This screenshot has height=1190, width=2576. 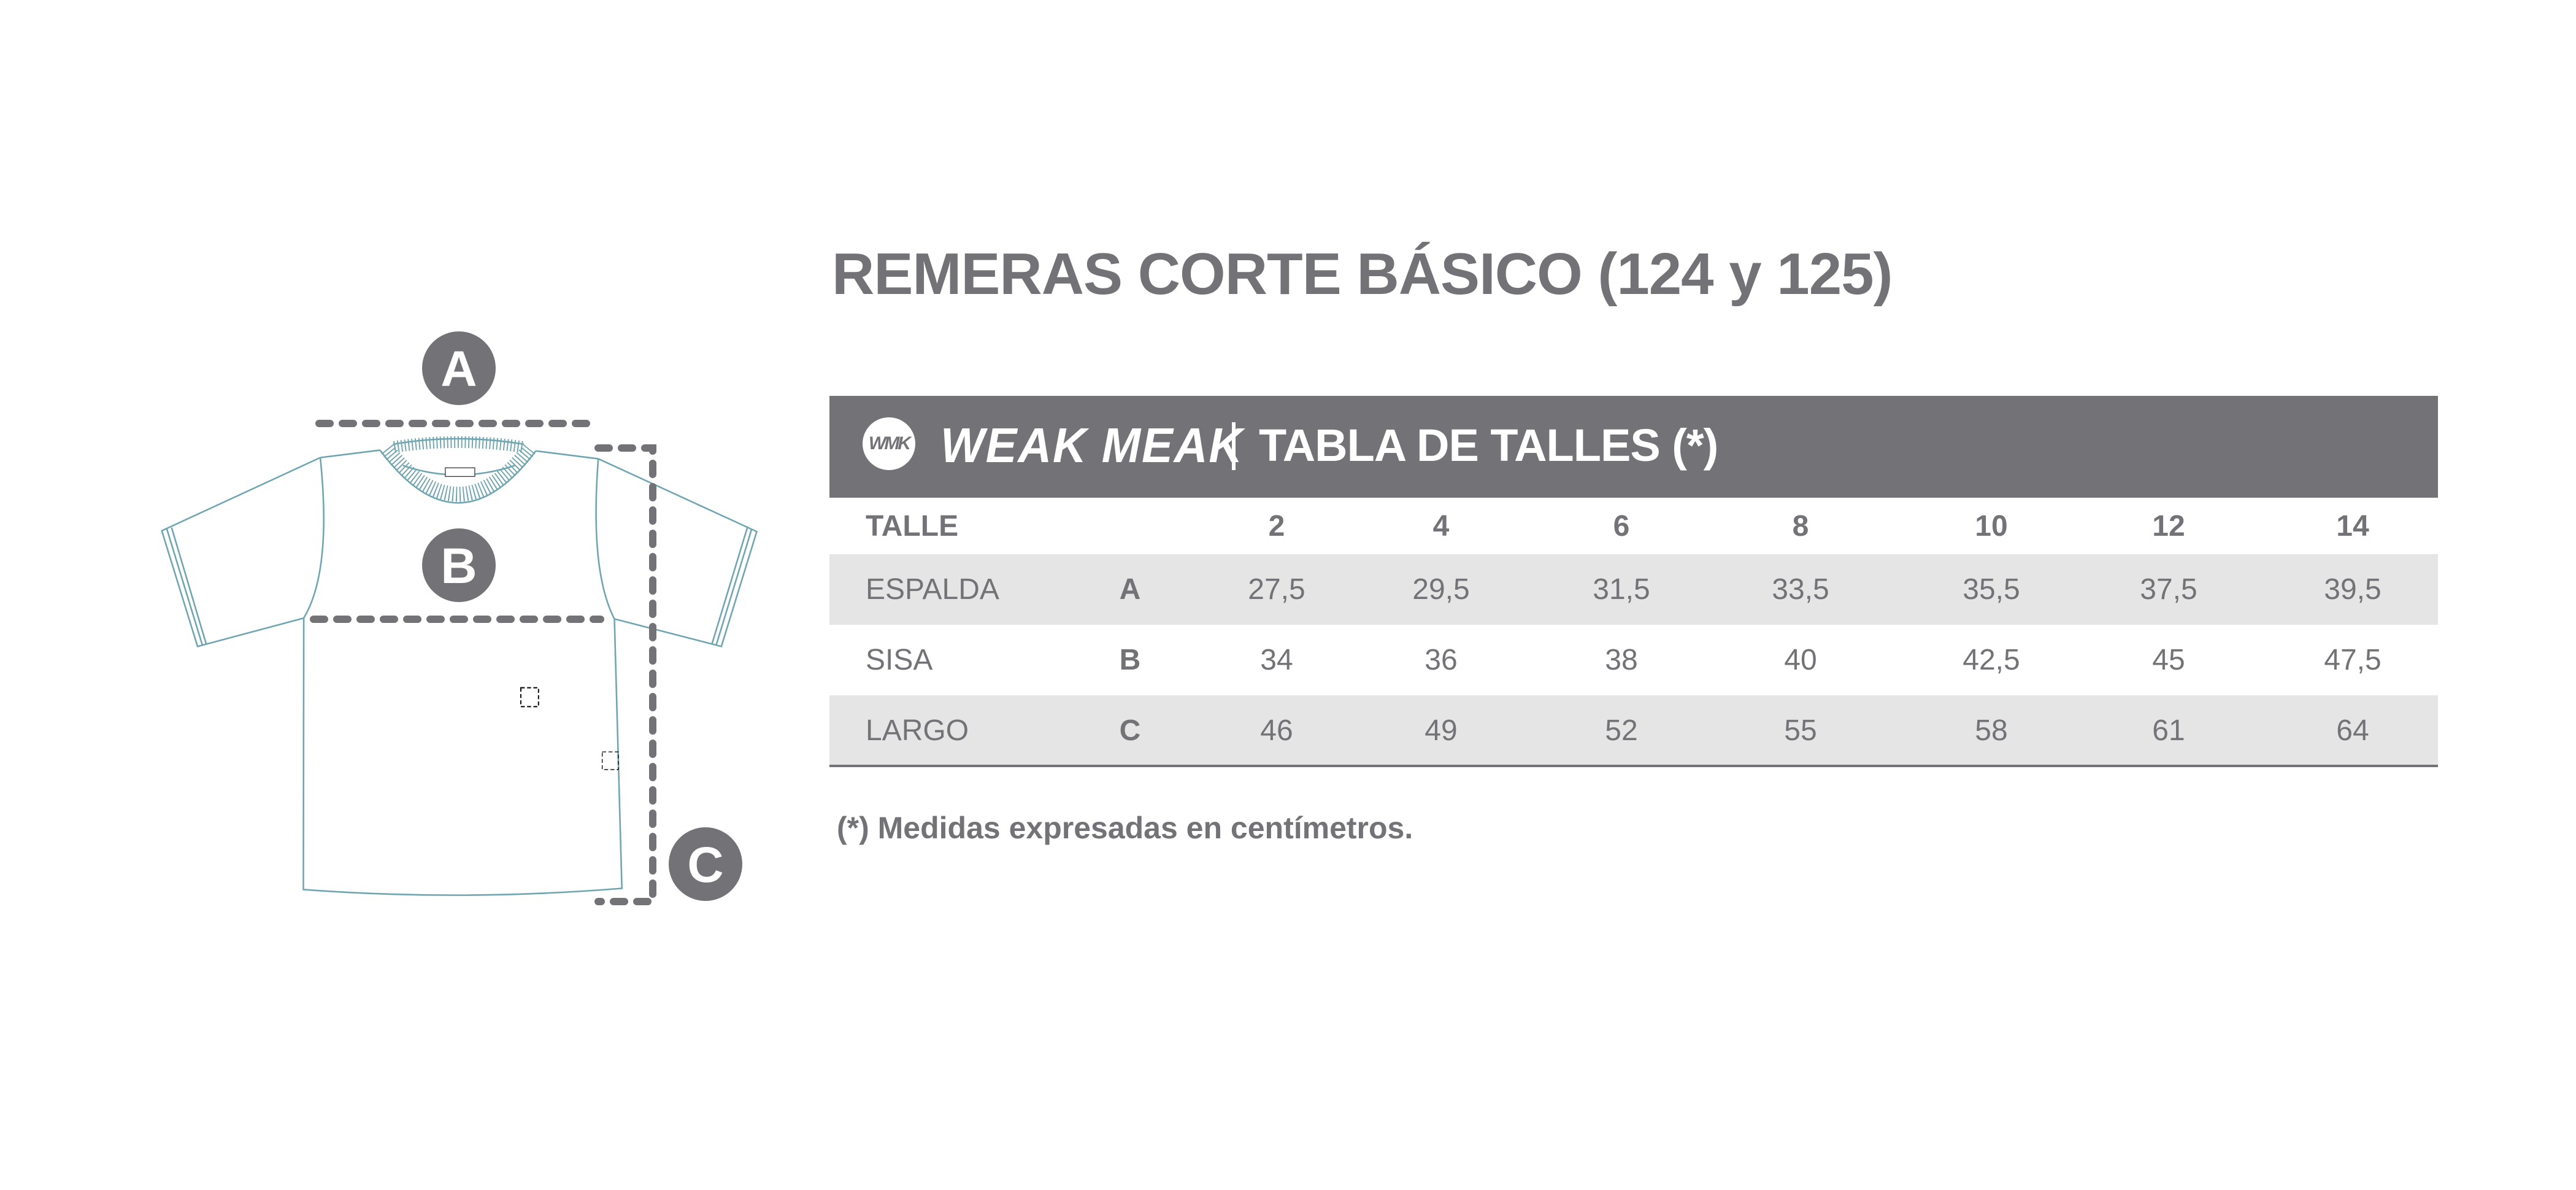 I want to click on marker-c: C, so click(x=705, y=864).